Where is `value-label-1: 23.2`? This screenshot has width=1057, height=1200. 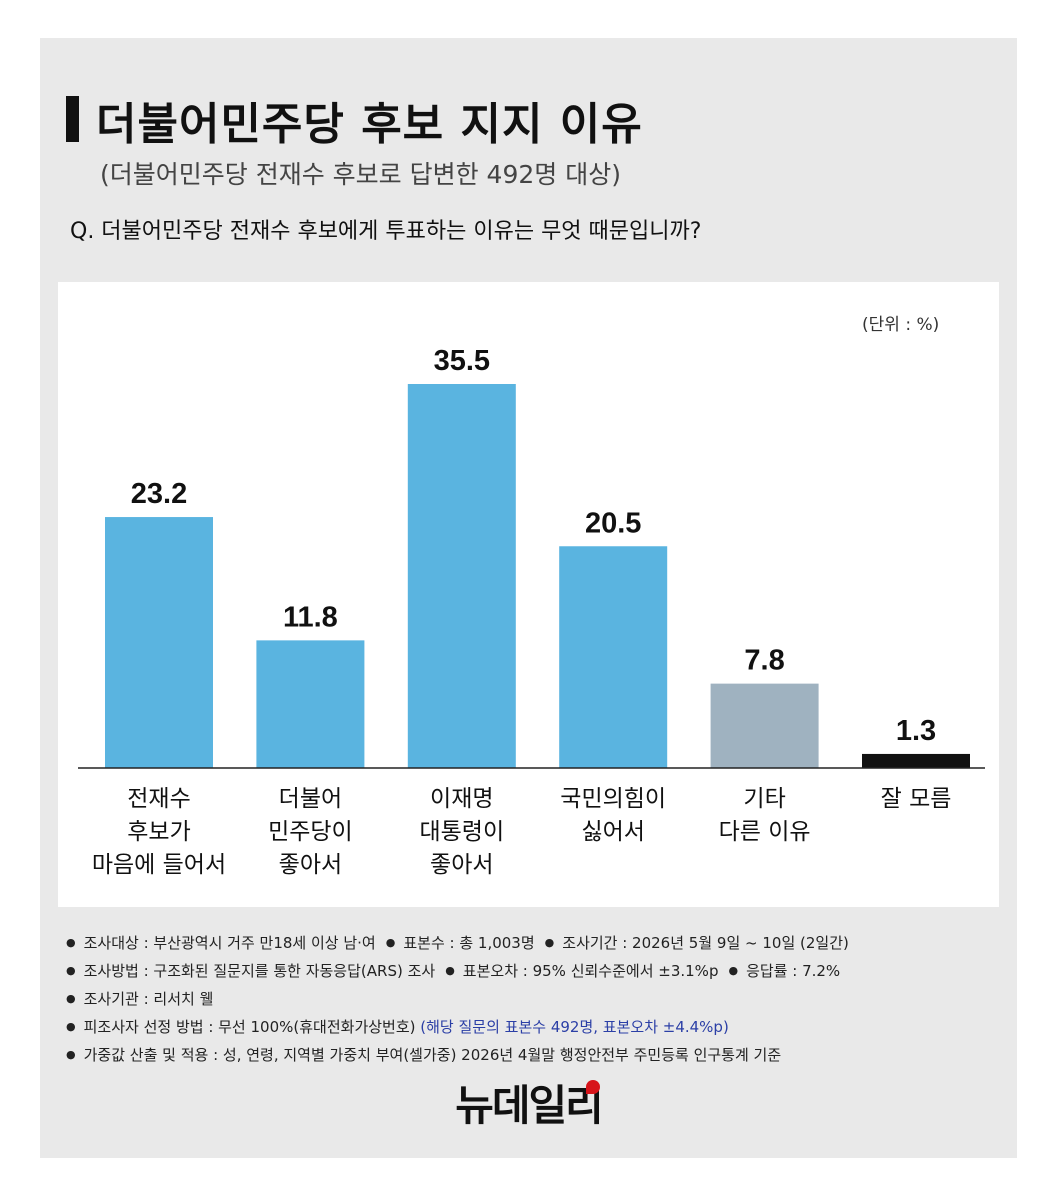
value-label-1: 23.2 is located at coordinates (159, 494).